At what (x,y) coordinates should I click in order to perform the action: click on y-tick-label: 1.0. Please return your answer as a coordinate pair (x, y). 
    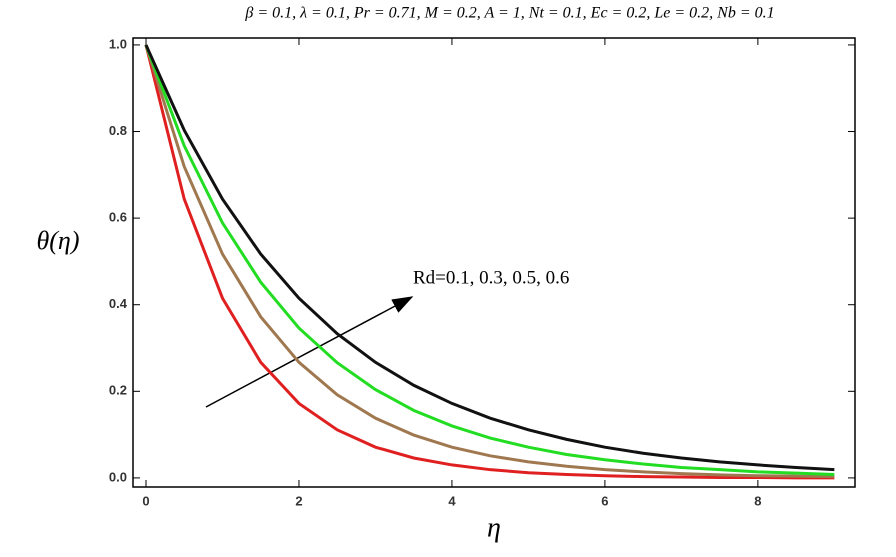
    Looking at the image, I should click on (118, 43).